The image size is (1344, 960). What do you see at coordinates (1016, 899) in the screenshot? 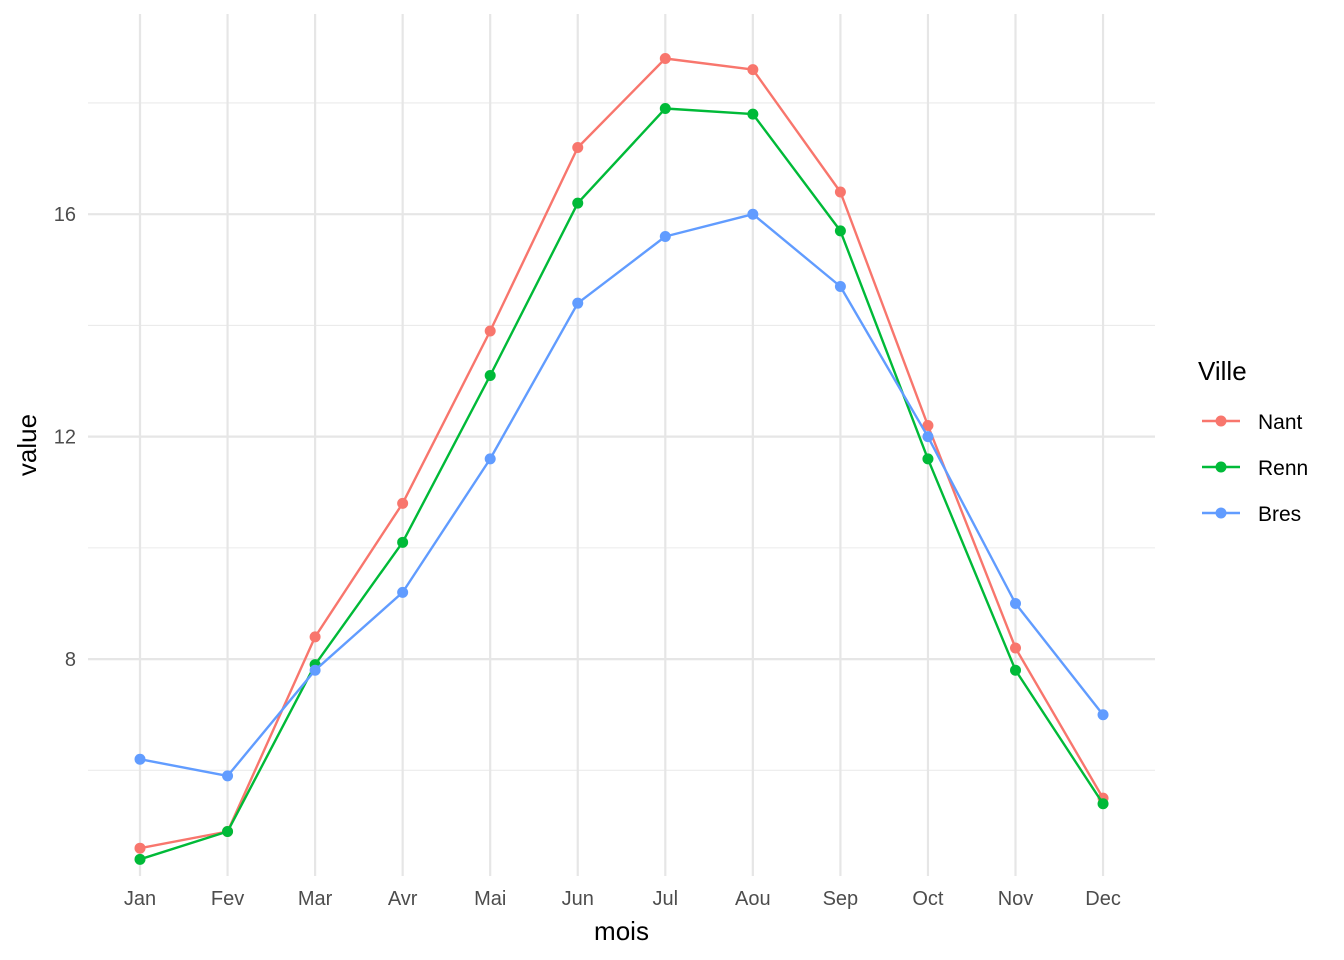
I see `x-tick-label: Nov` at bounding box center [1016, 899].